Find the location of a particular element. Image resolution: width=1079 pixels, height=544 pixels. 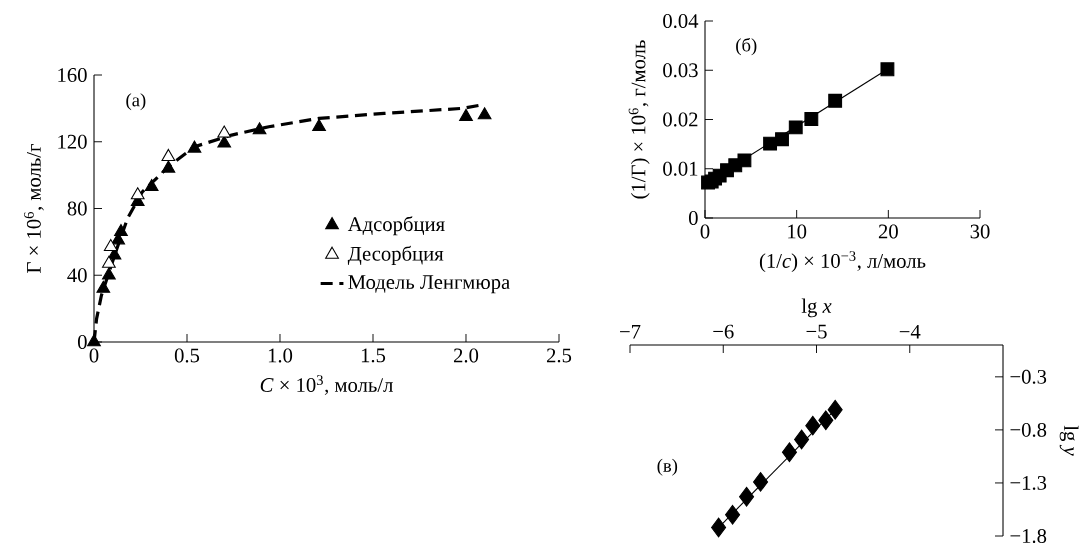

x-tick-label: 0.5 is located at coordinates (187, 355).